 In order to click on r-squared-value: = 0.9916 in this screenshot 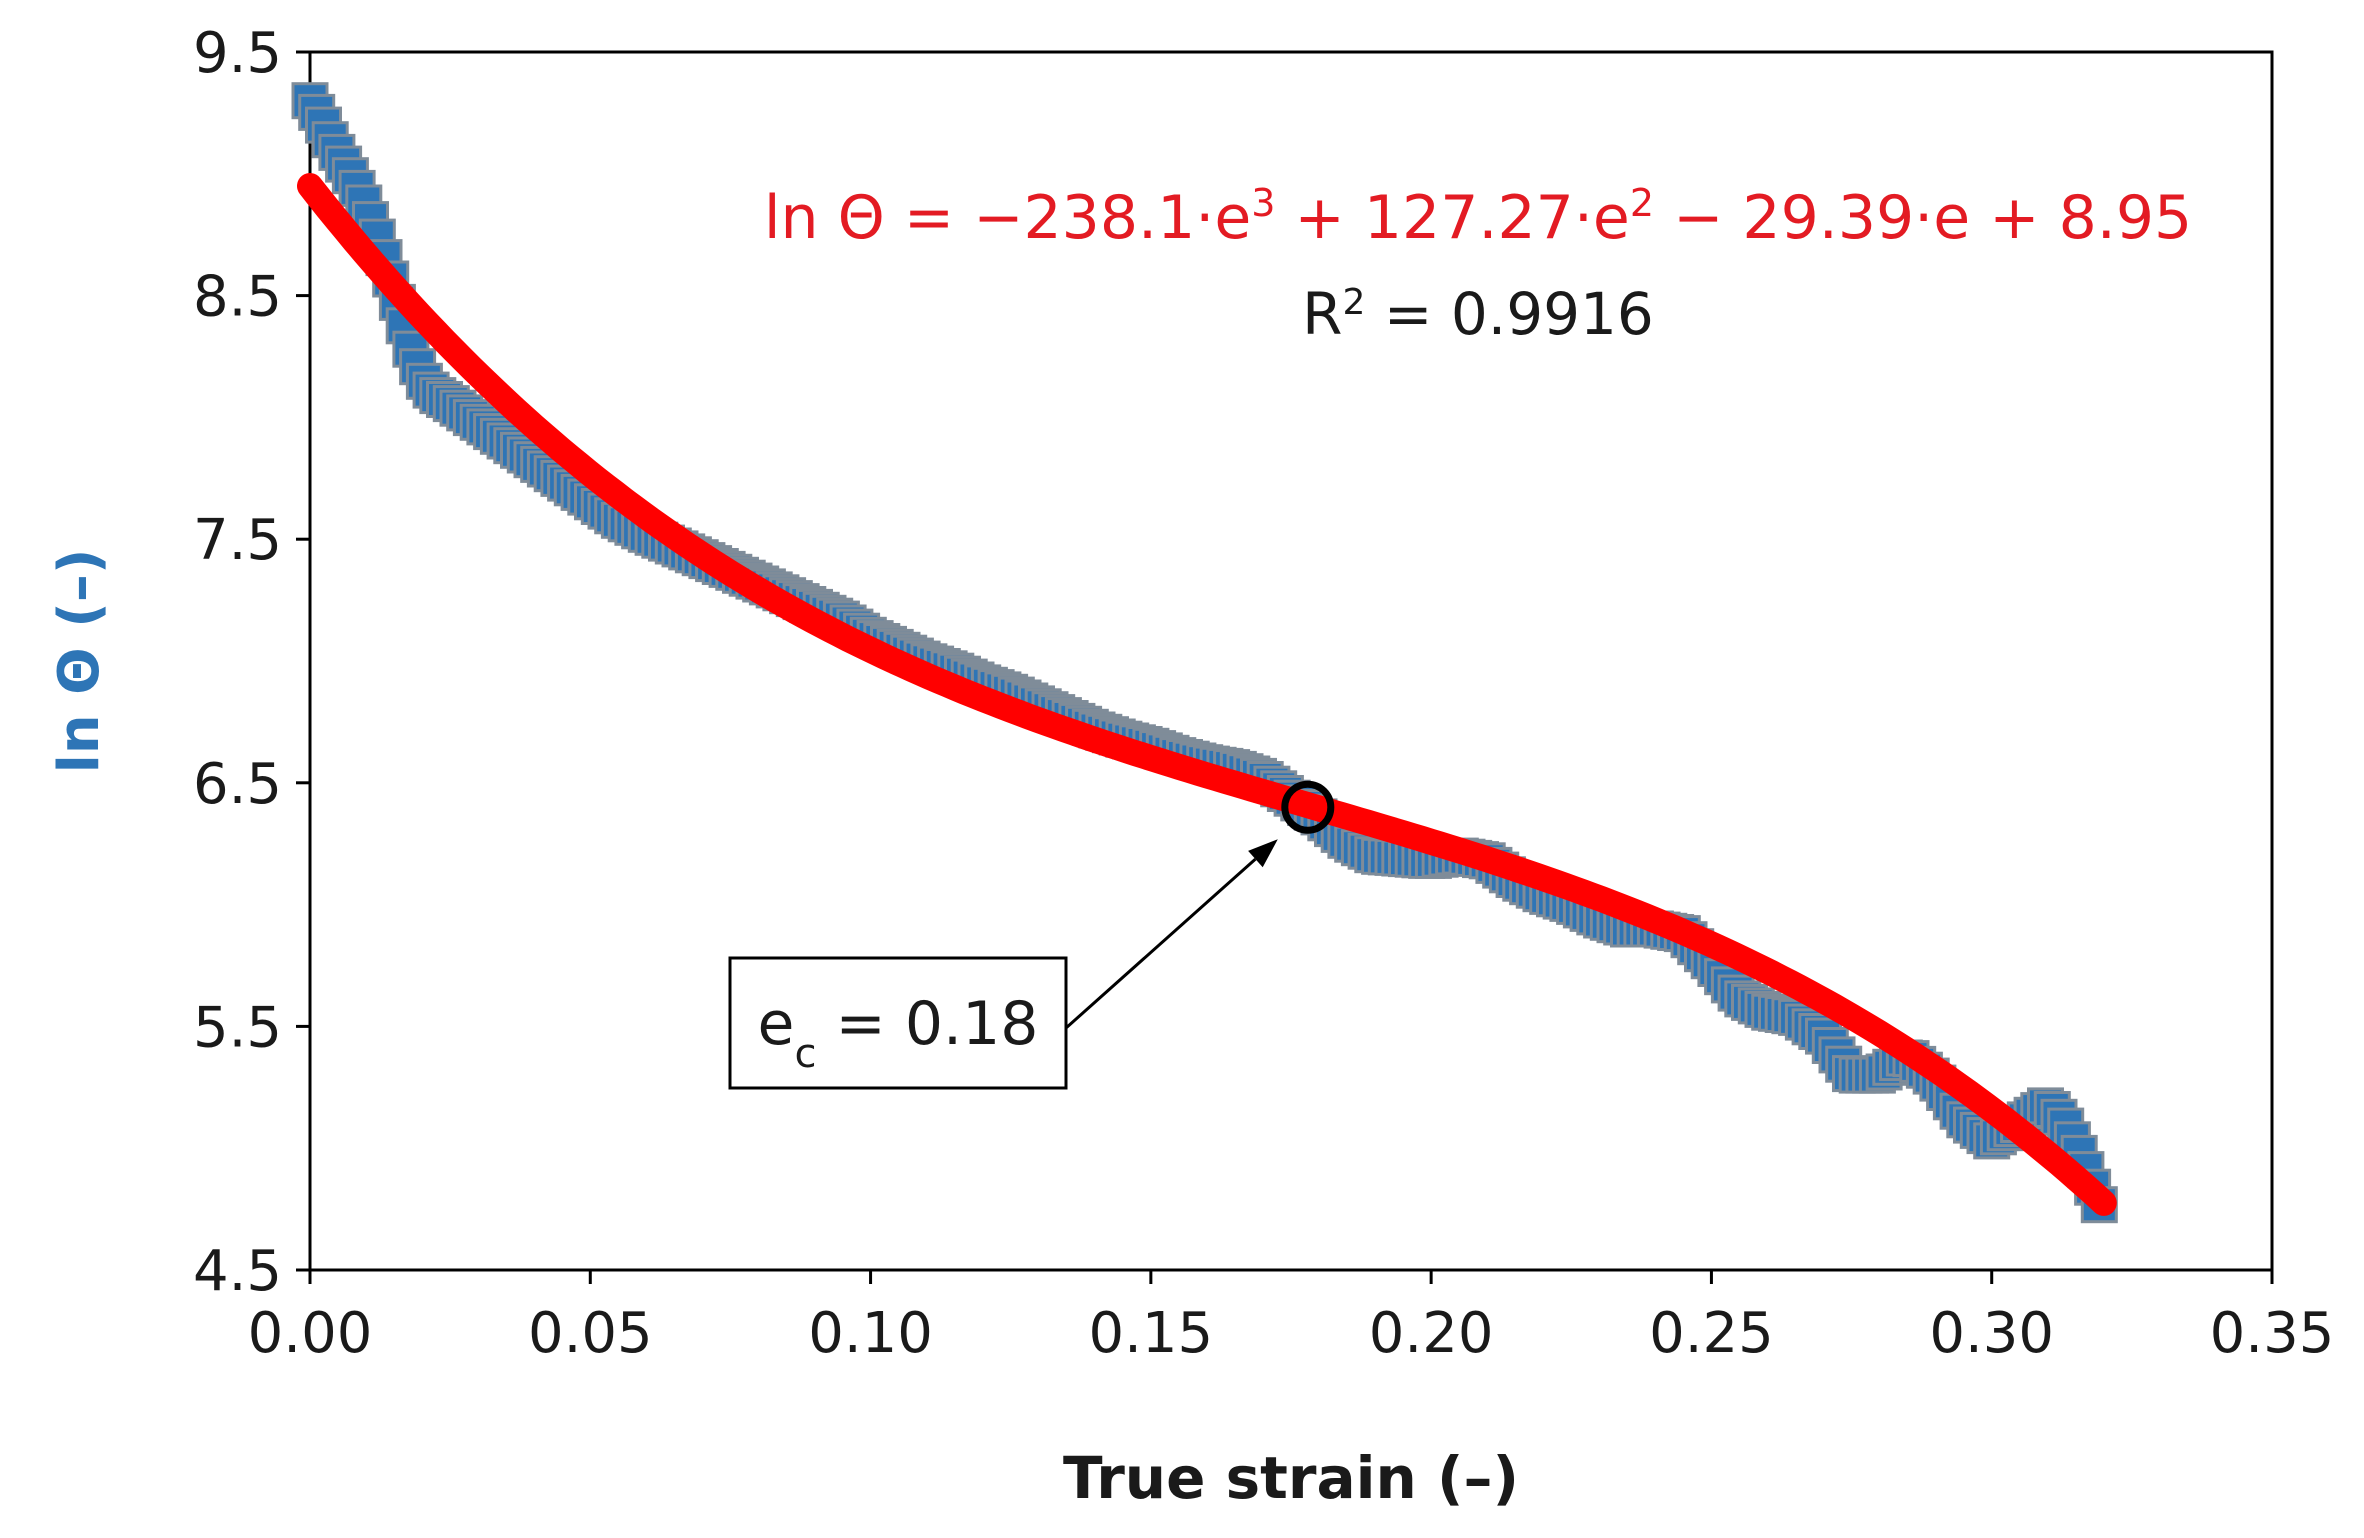, I will do `click(1509, 314)`.